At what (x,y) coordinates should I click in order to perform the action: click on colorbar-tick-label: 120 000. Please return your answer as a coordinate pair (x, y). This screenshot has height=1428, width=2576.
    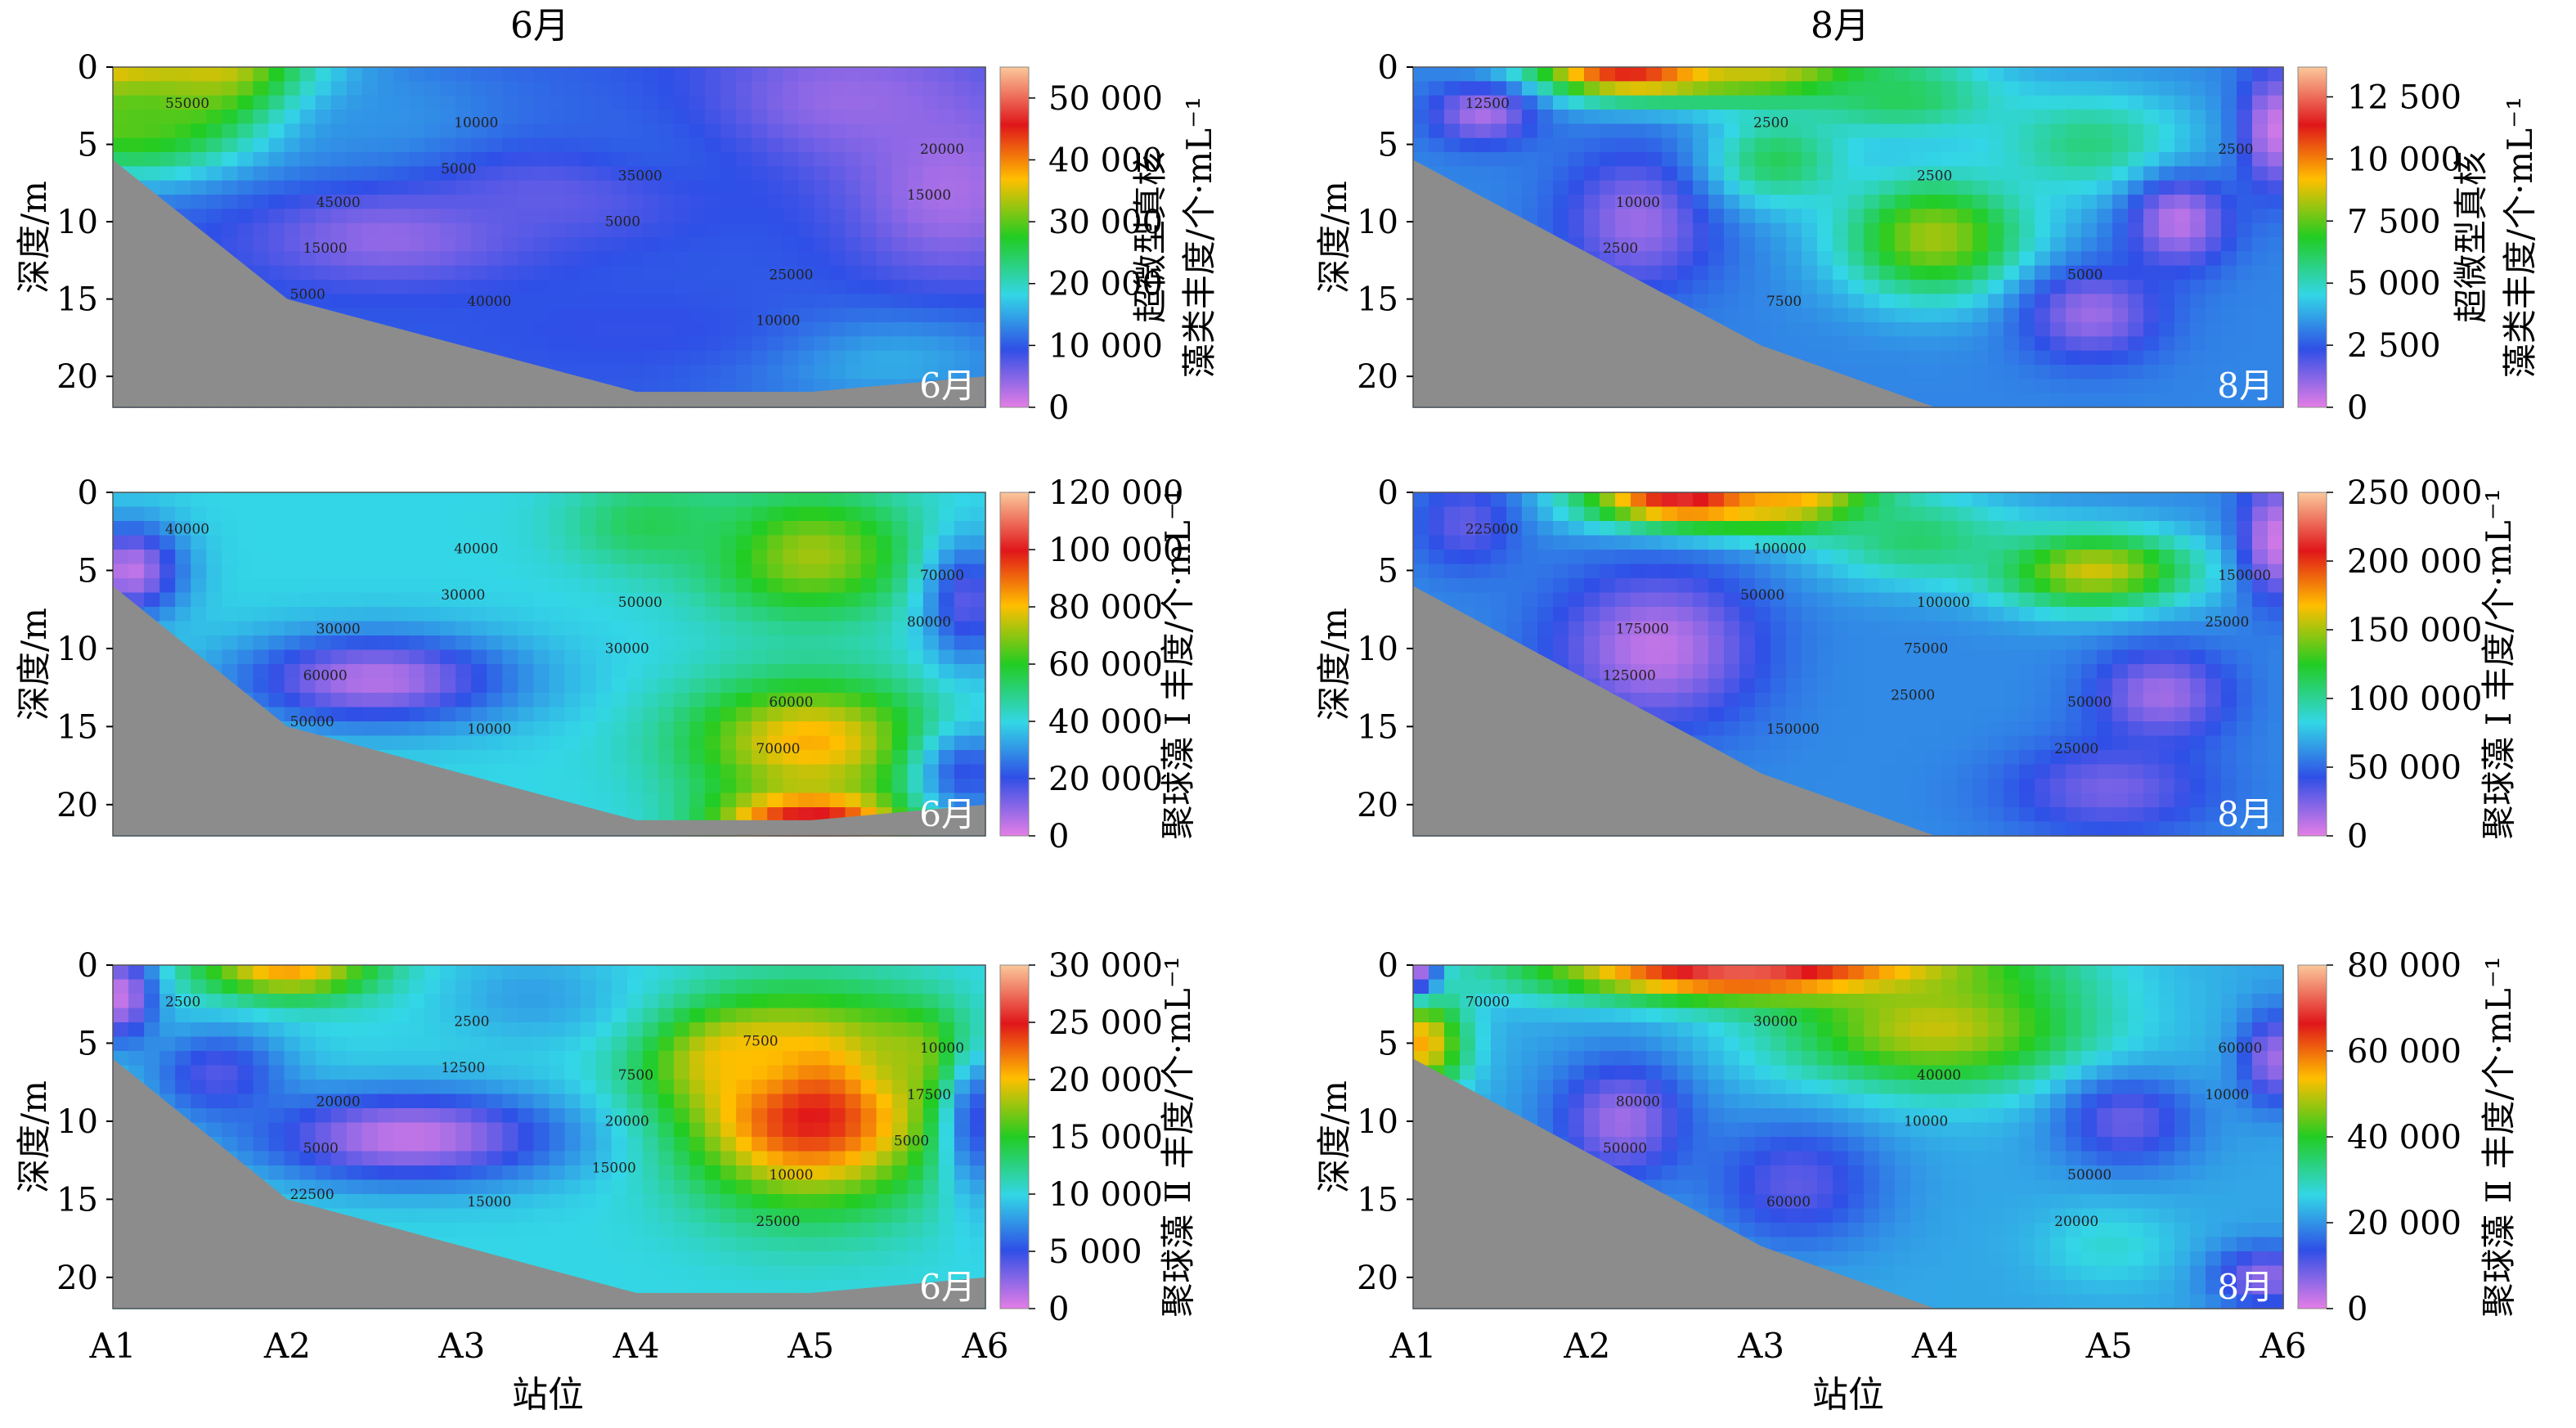
    Looking at the image, I should click on (1115, 493).